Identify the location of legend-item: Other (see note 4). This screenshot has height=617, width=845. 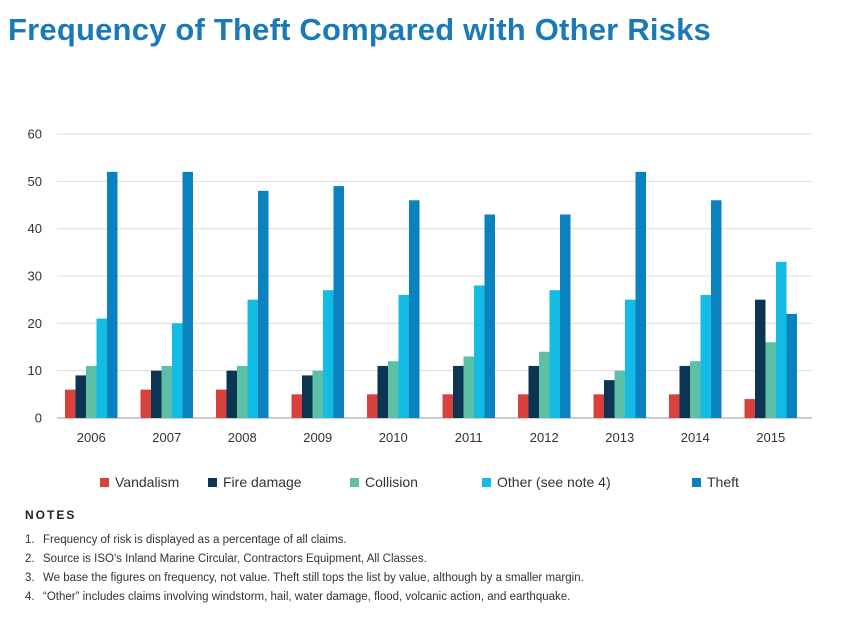
(546, 482).